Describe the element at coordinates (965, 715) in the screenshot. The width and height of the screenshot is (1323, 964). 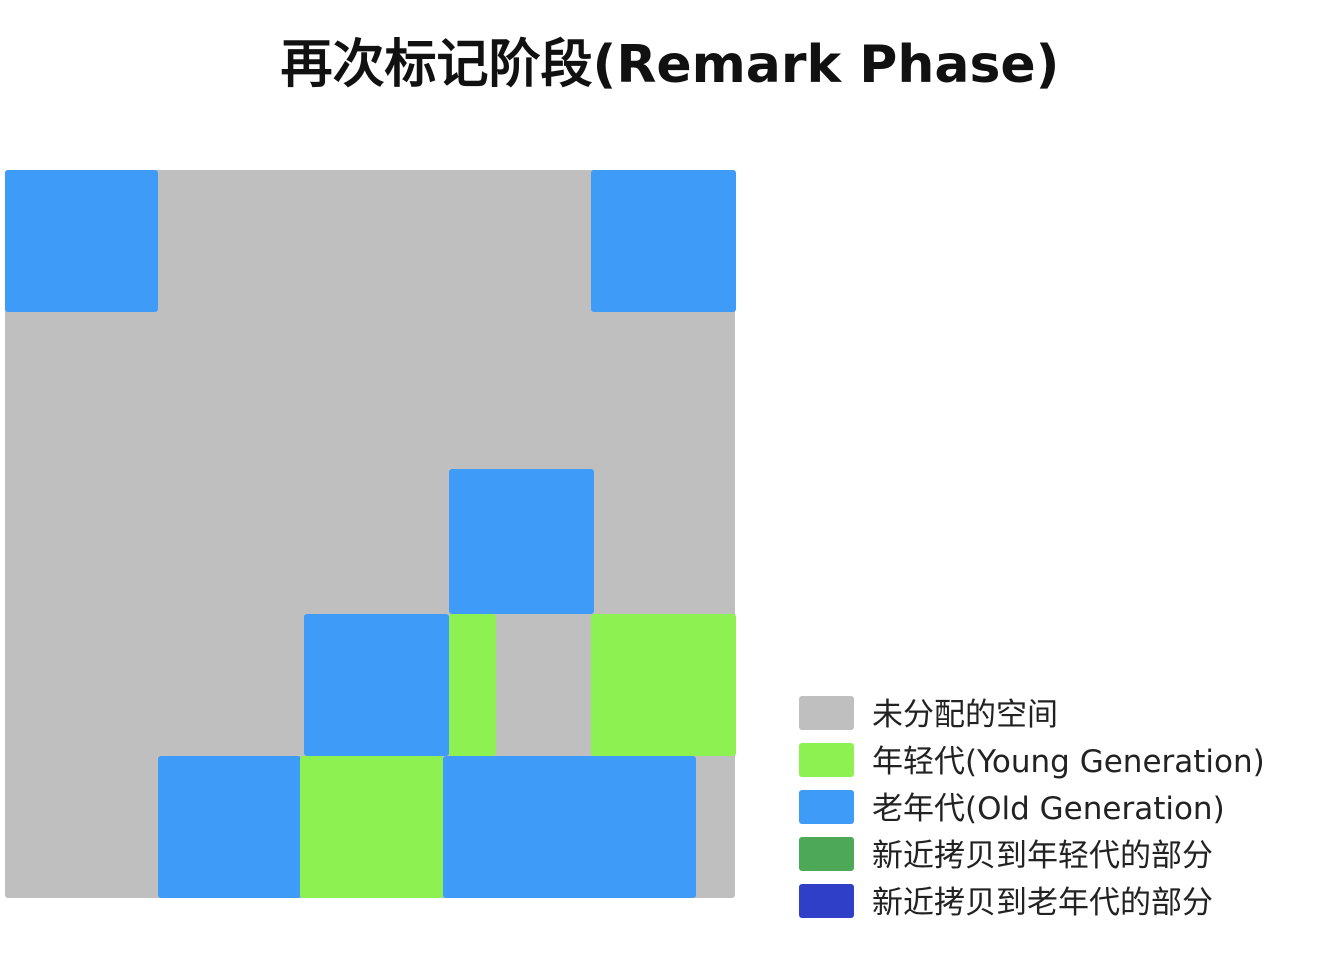
I see `legend-label: 未分配的空间` at that location.